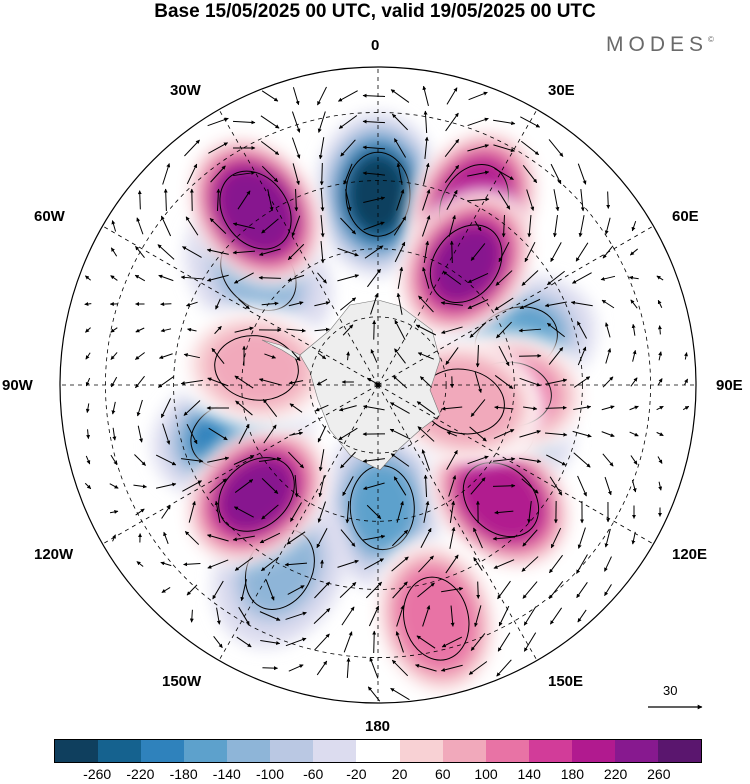 The height and width of the screenshot is (784, 750). I want to click on reference-vector-label: 30, so click(670, 690).